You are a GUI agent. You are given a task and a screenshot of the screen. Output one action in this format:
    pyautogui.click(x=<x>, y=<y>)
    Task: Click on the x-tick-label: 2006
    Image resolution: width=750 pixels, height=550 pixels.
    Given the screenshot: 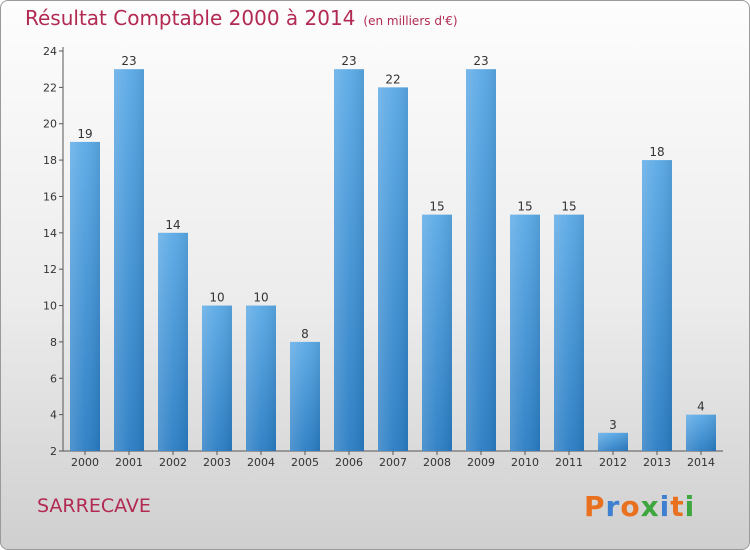 What is the action you would take?
    pyautogui.click(x=349, y=462)
    